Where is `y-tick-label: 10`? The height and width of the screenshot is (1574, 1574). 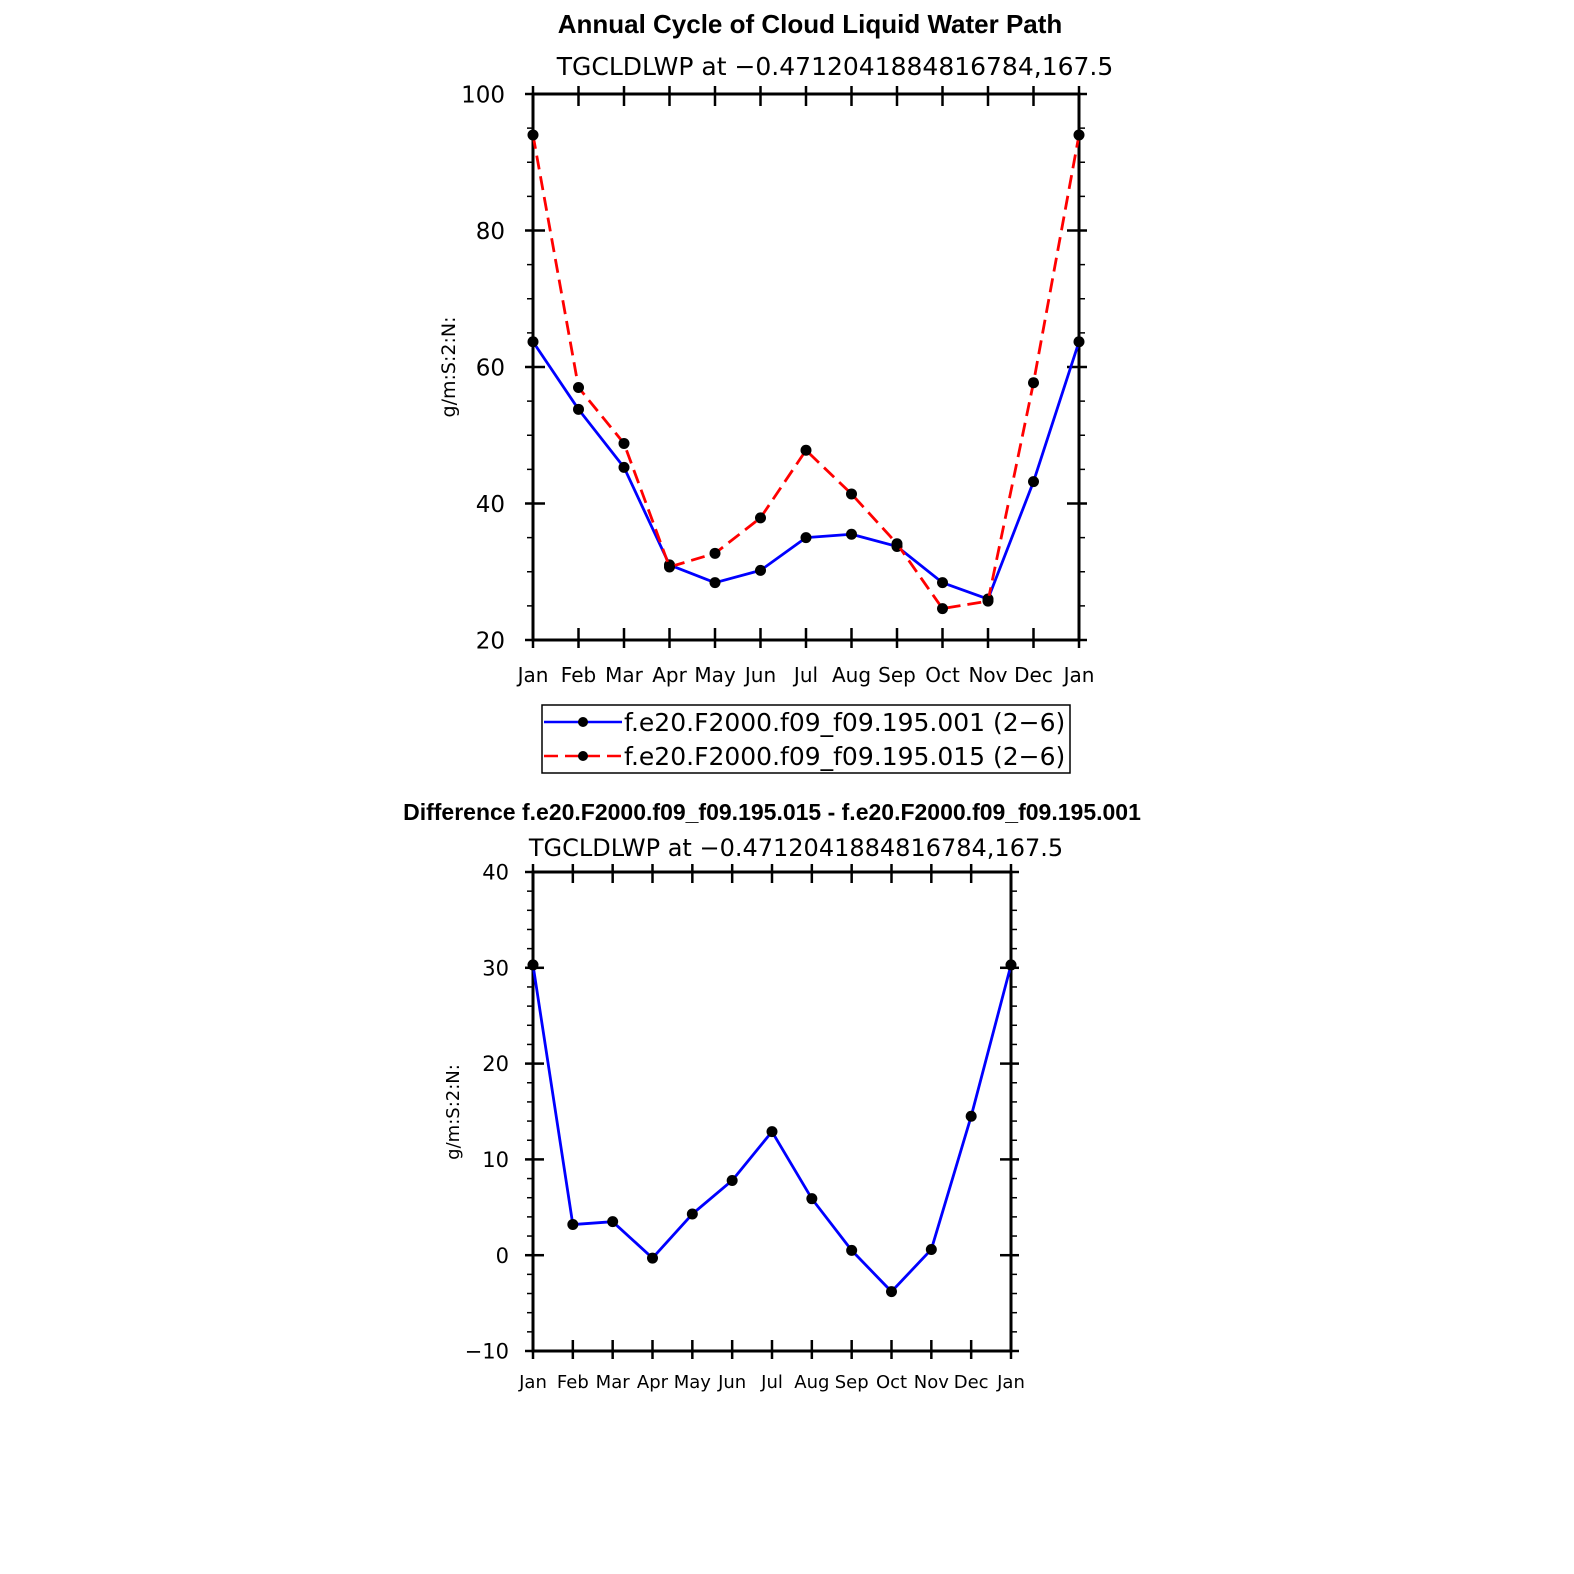 y-tick-label: 10 is located at coordinates (495, 1160).